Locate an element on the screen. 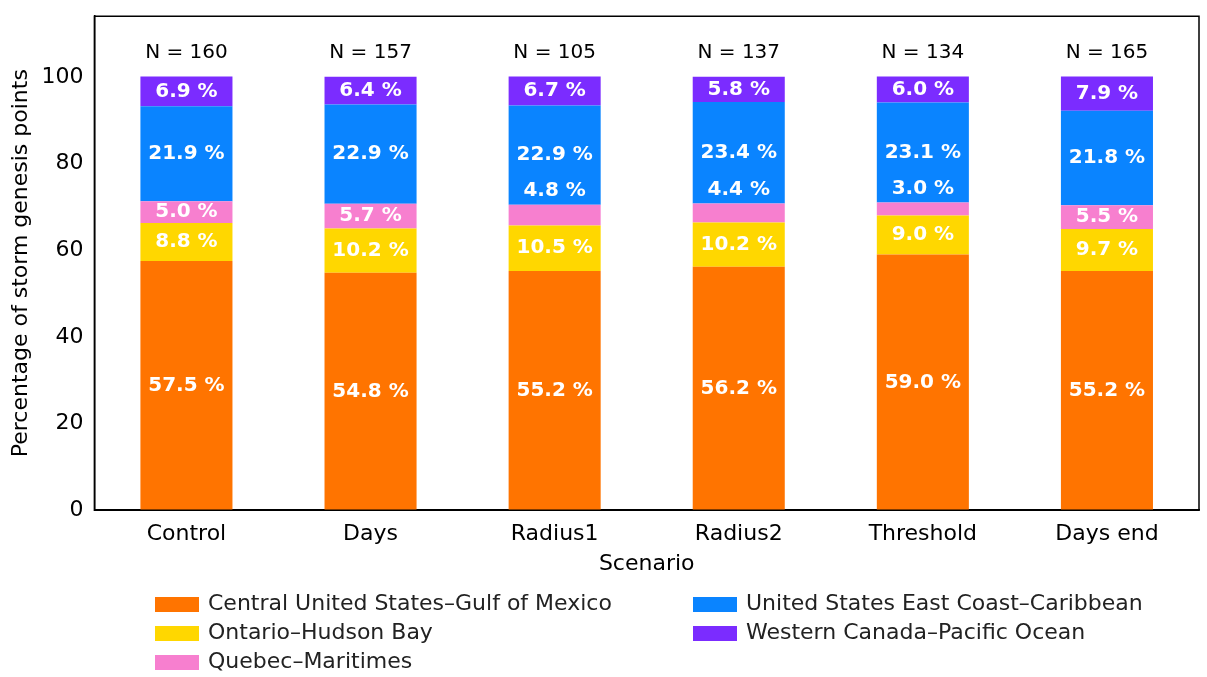  data-label: 10.5 % is located at coordinates (554, 246).